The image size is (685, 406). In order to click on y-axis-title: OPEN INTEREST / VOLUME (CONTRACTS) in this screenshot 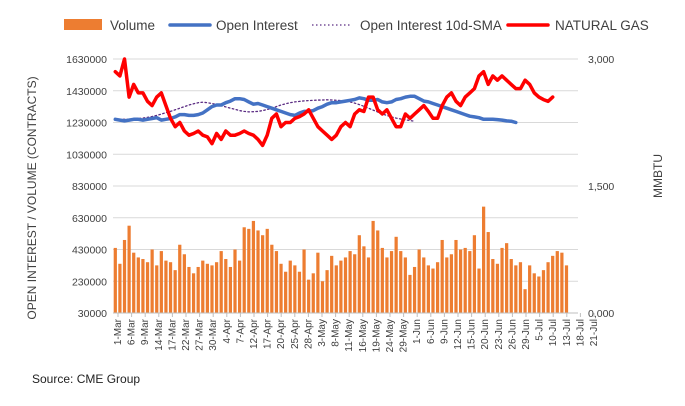, I will do `click(32, 197)`.